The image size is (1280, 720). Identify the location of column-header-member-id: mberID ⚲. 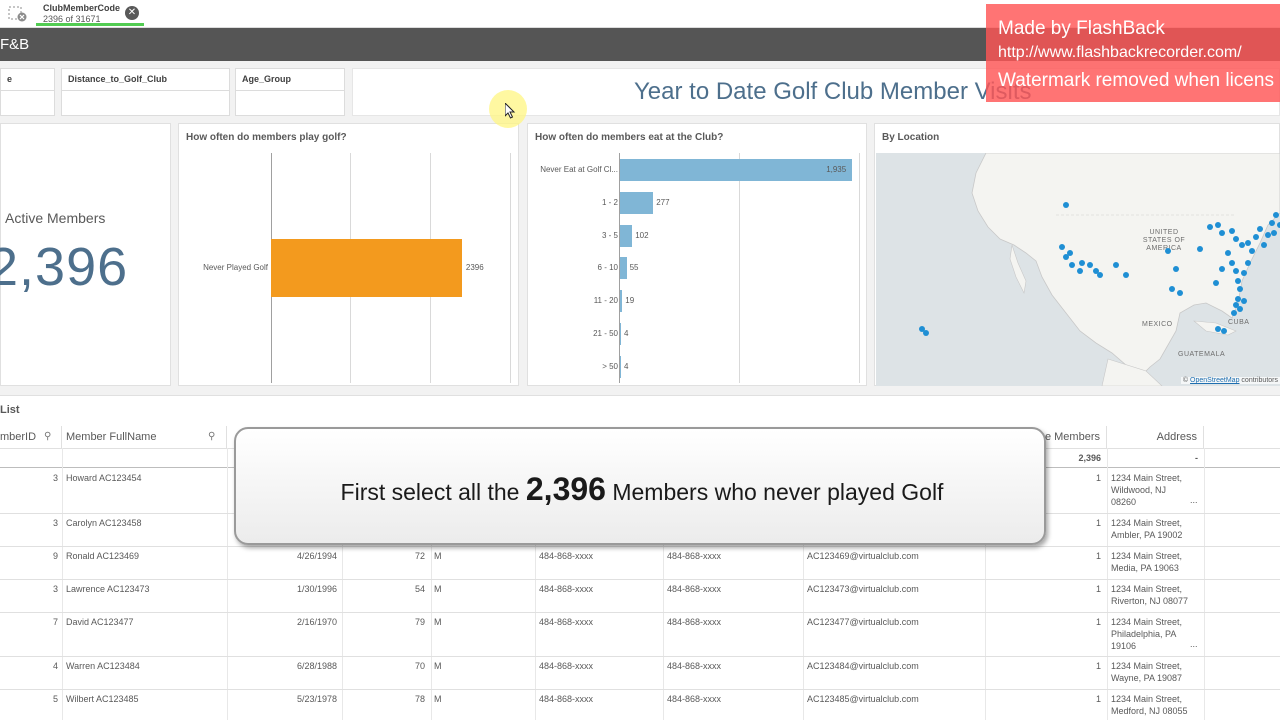
(31, 437).